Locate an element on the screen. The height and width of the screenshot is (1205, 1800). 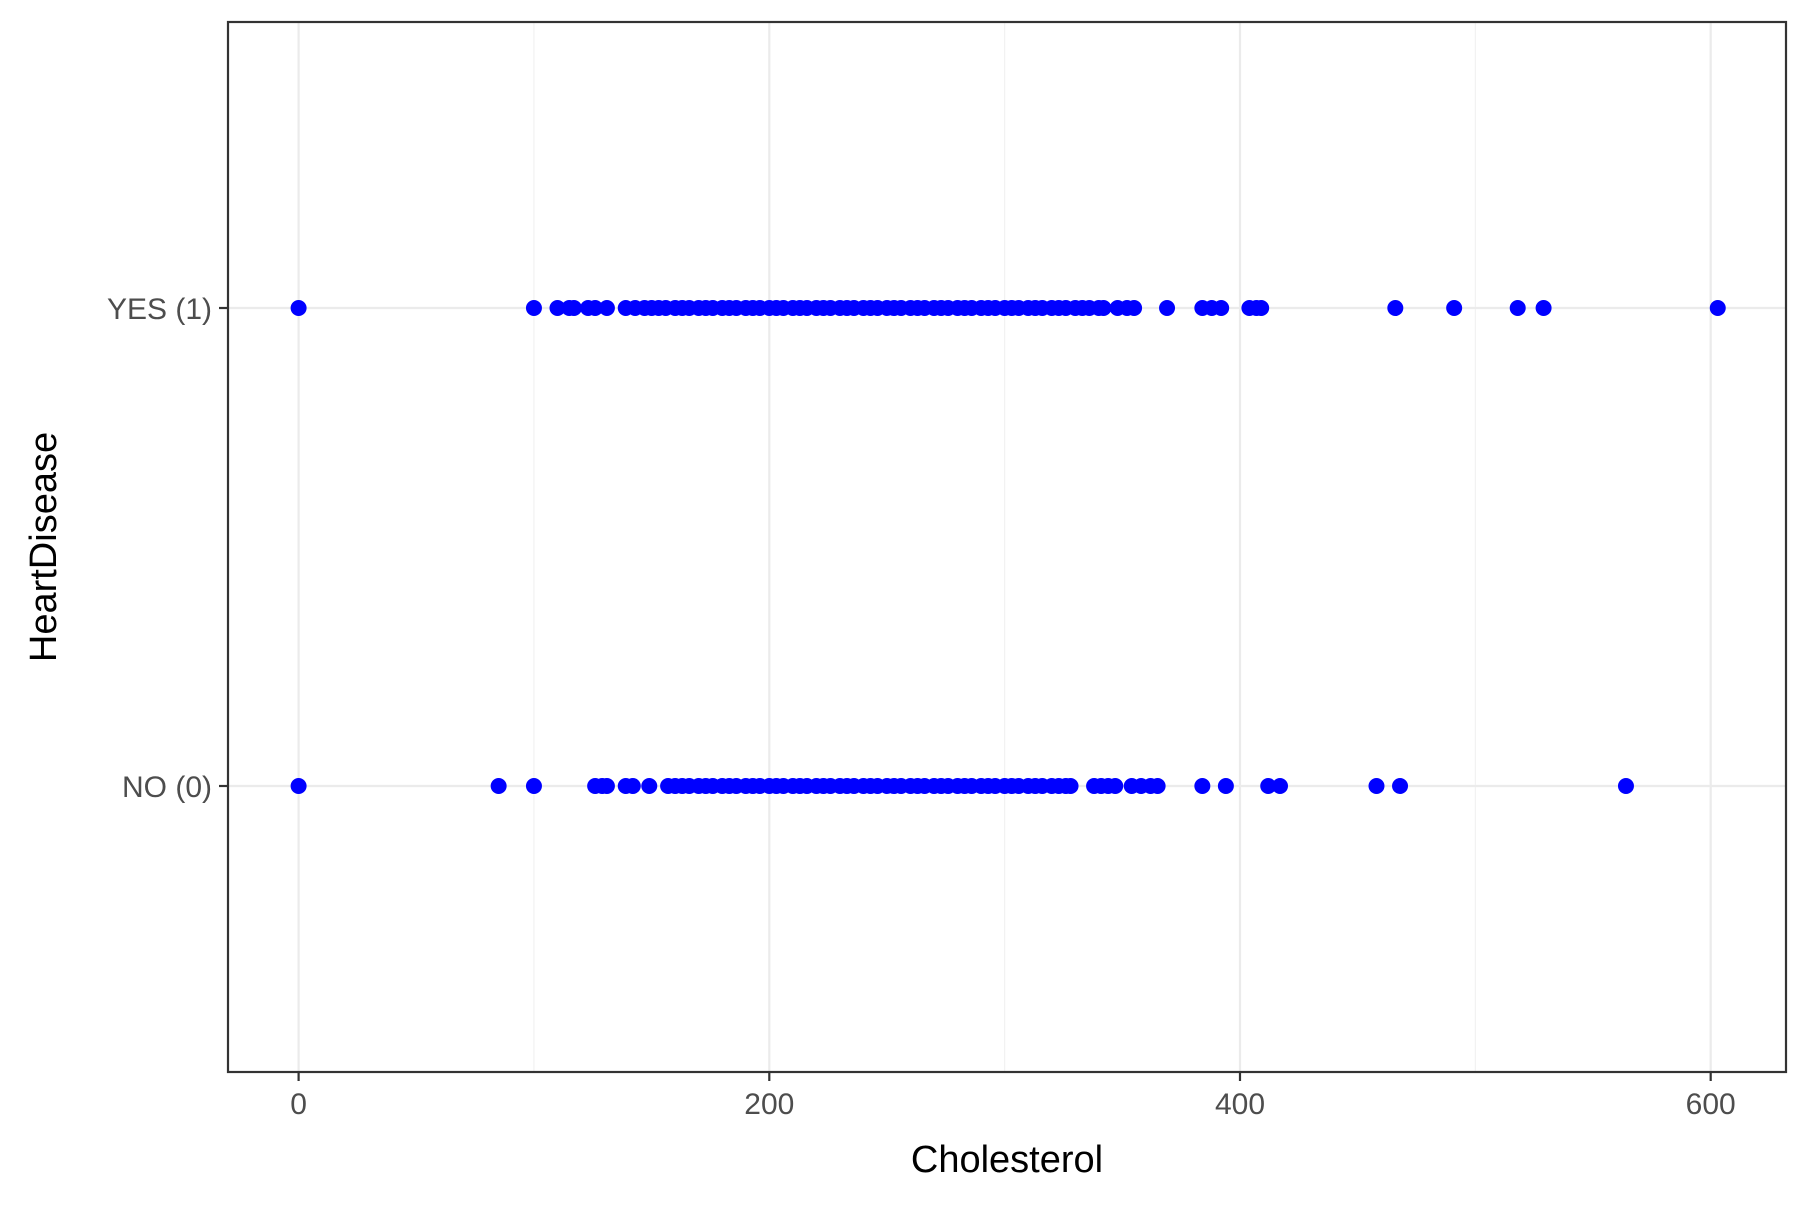
x-axis-title: Cholesterol is located at coordinates (1007, 1160).